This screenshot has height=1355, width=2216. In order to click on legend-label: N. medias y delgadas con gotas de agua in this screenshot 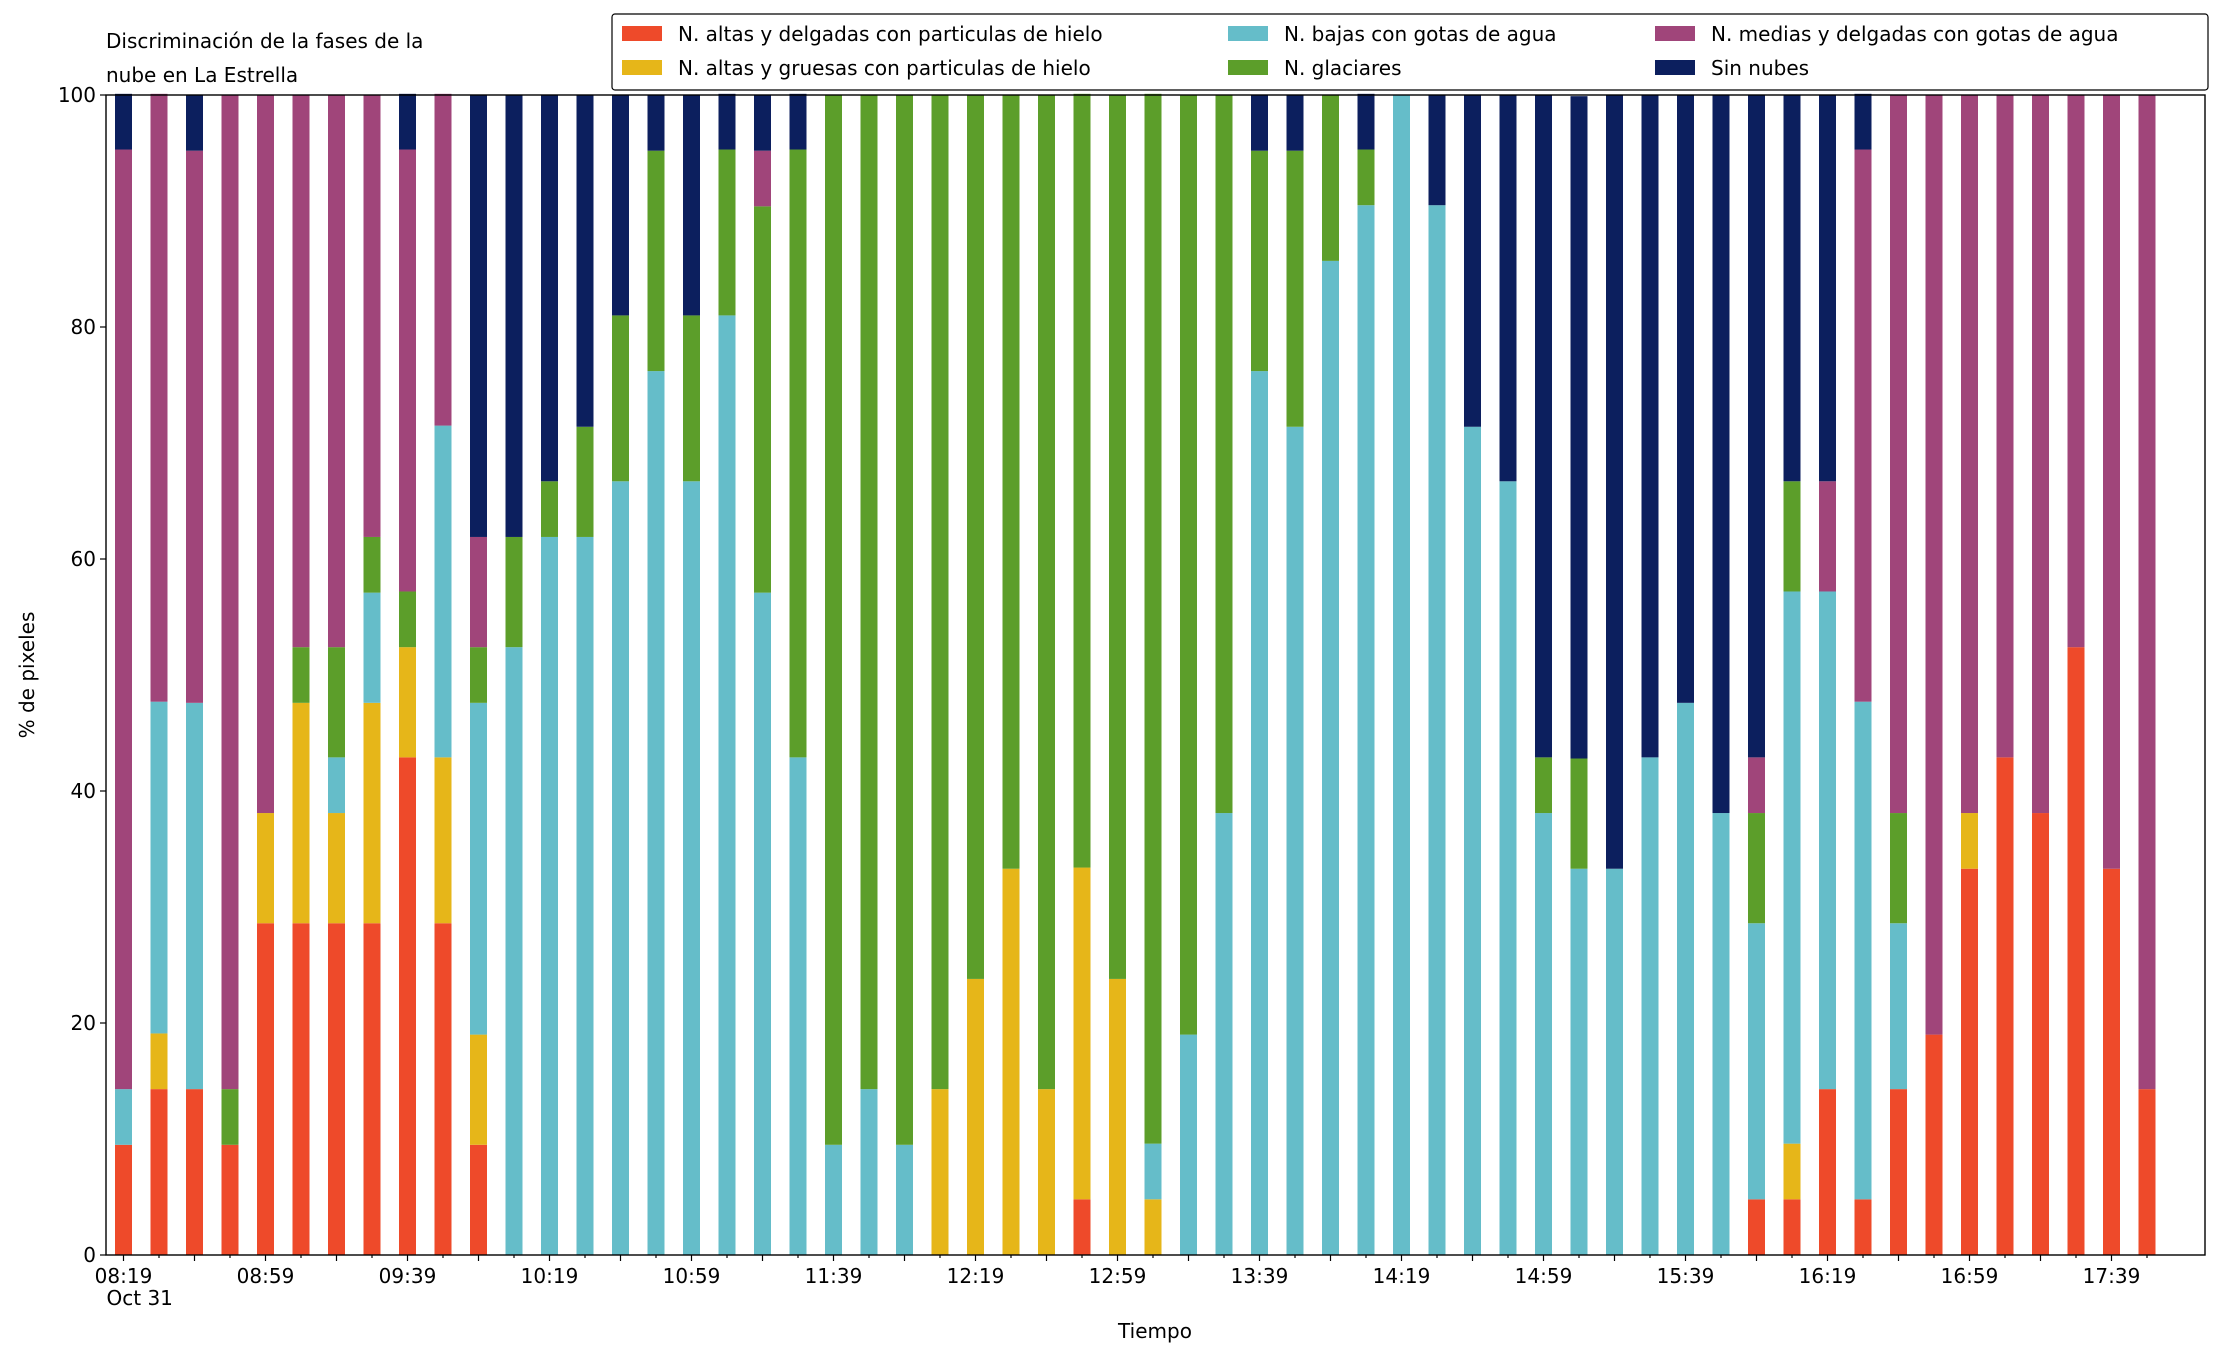, I will do `click(1915, 34)`.